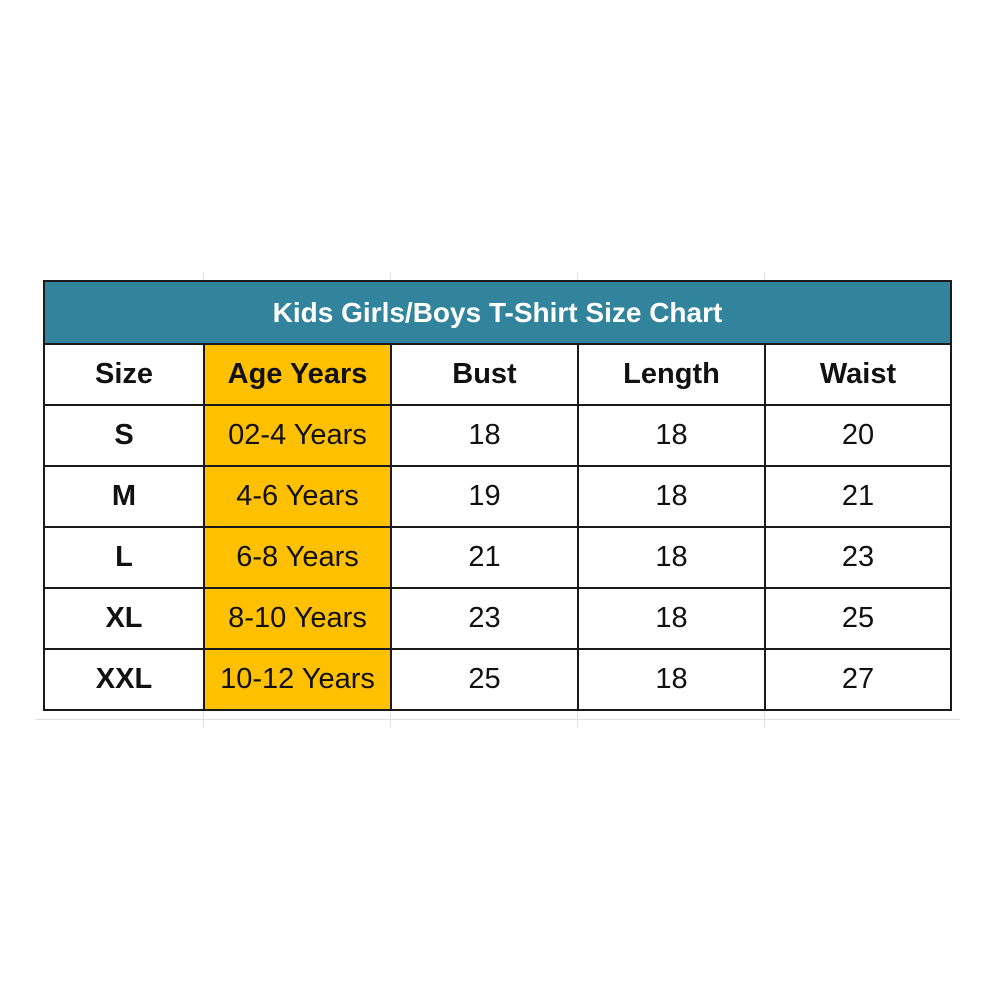 Image resolution: width=1000 pixels, height=1000 pixels. I want to click on table-row: XXL 10-12 Years 25 18 27, so click(498, 679).